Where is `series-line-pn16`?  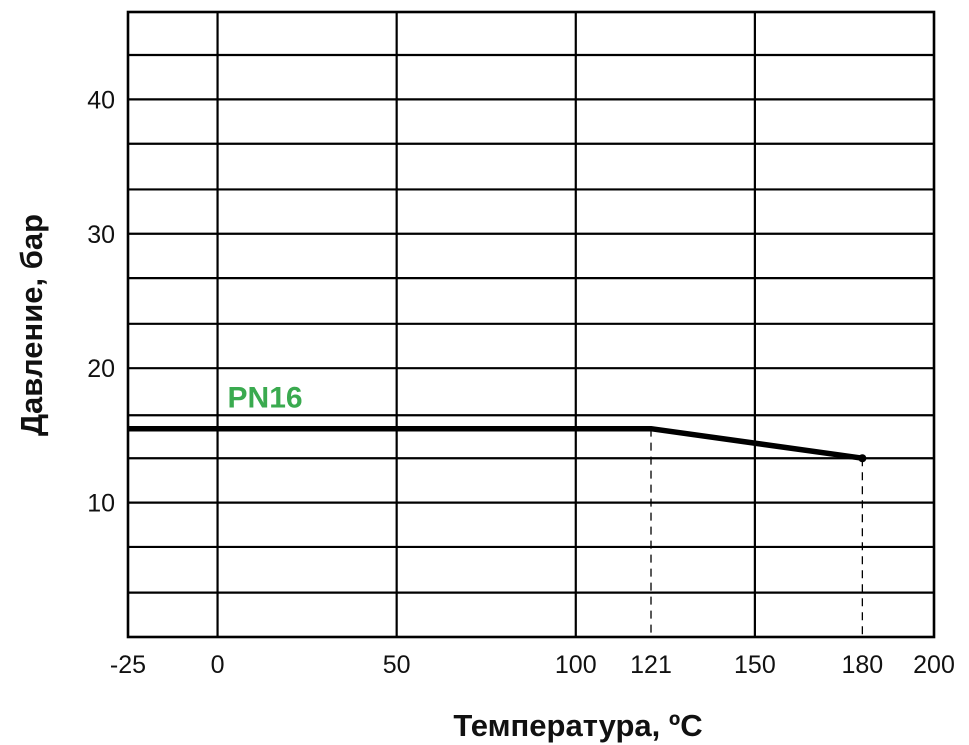 series-line-pn16 is located at coordinates (495, 443).